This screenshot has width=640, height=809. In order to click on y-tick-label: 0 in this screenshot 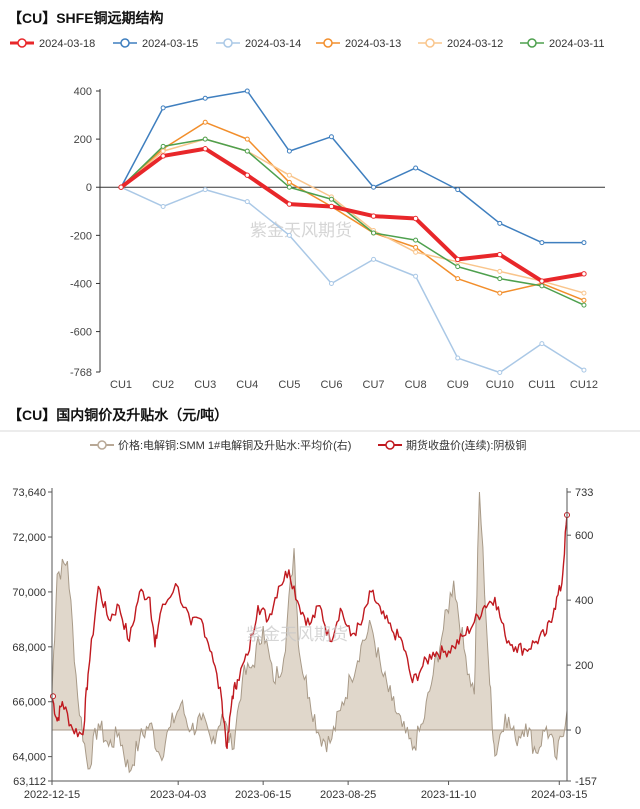, I will do `click(89, 188)`.